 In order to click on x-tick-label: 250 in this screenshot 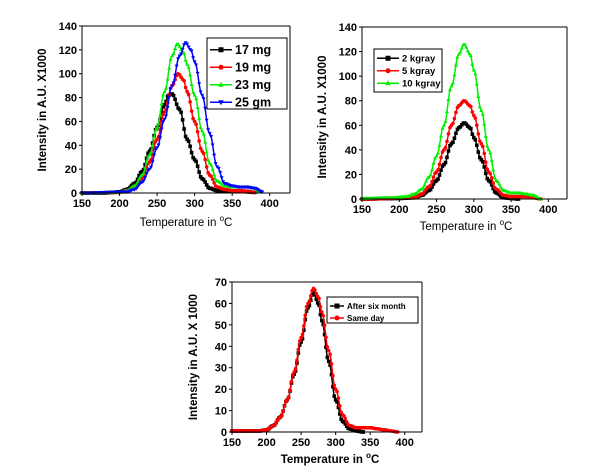, I will do `click(436, 210)`.